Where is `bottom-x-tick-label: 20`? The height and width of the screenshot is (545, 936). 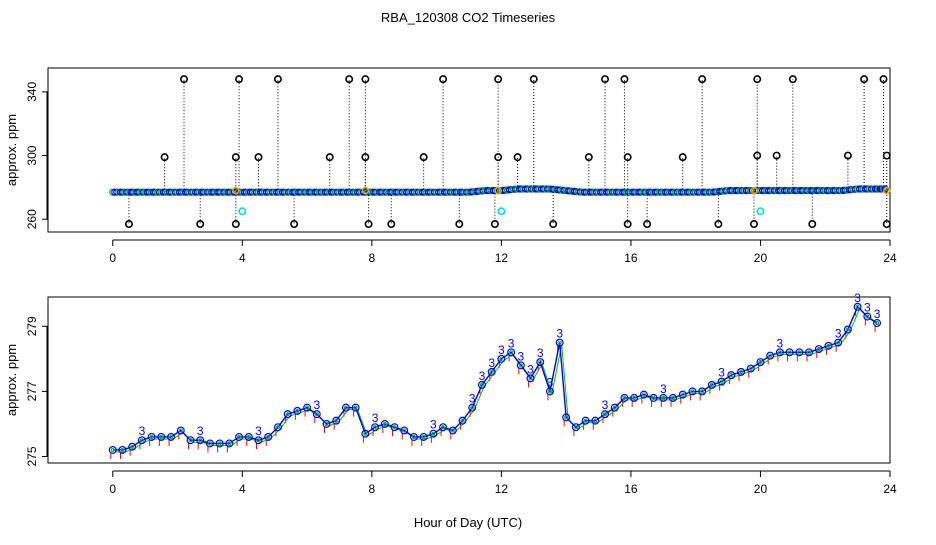 bottom-x-tick-label: 20 is located at coordinates (761, 489).